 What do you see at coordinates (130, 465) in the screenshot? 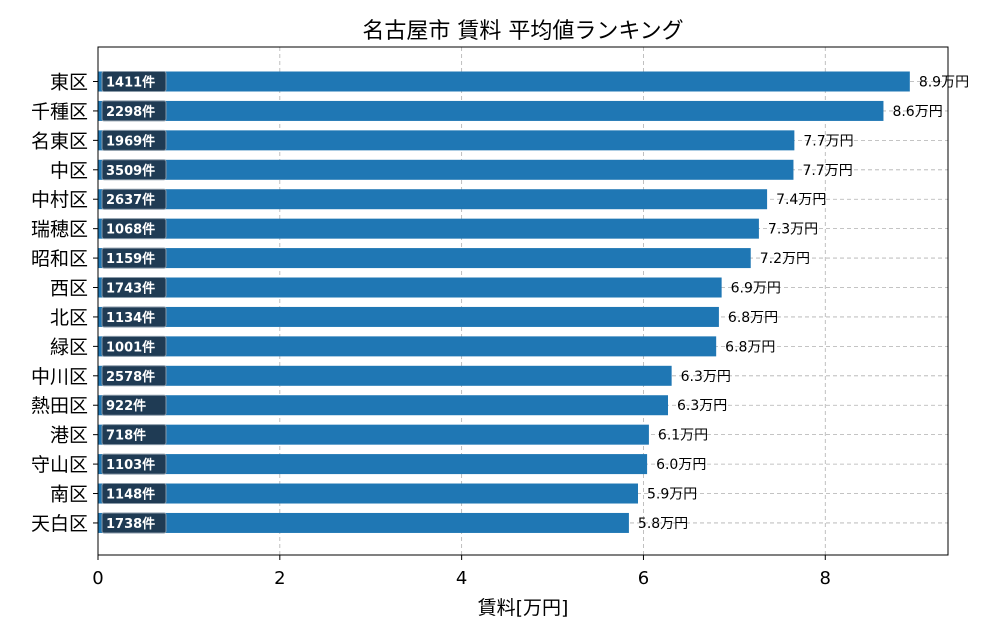
I see `count-label: 1103件` at bounding box center [130, 465].